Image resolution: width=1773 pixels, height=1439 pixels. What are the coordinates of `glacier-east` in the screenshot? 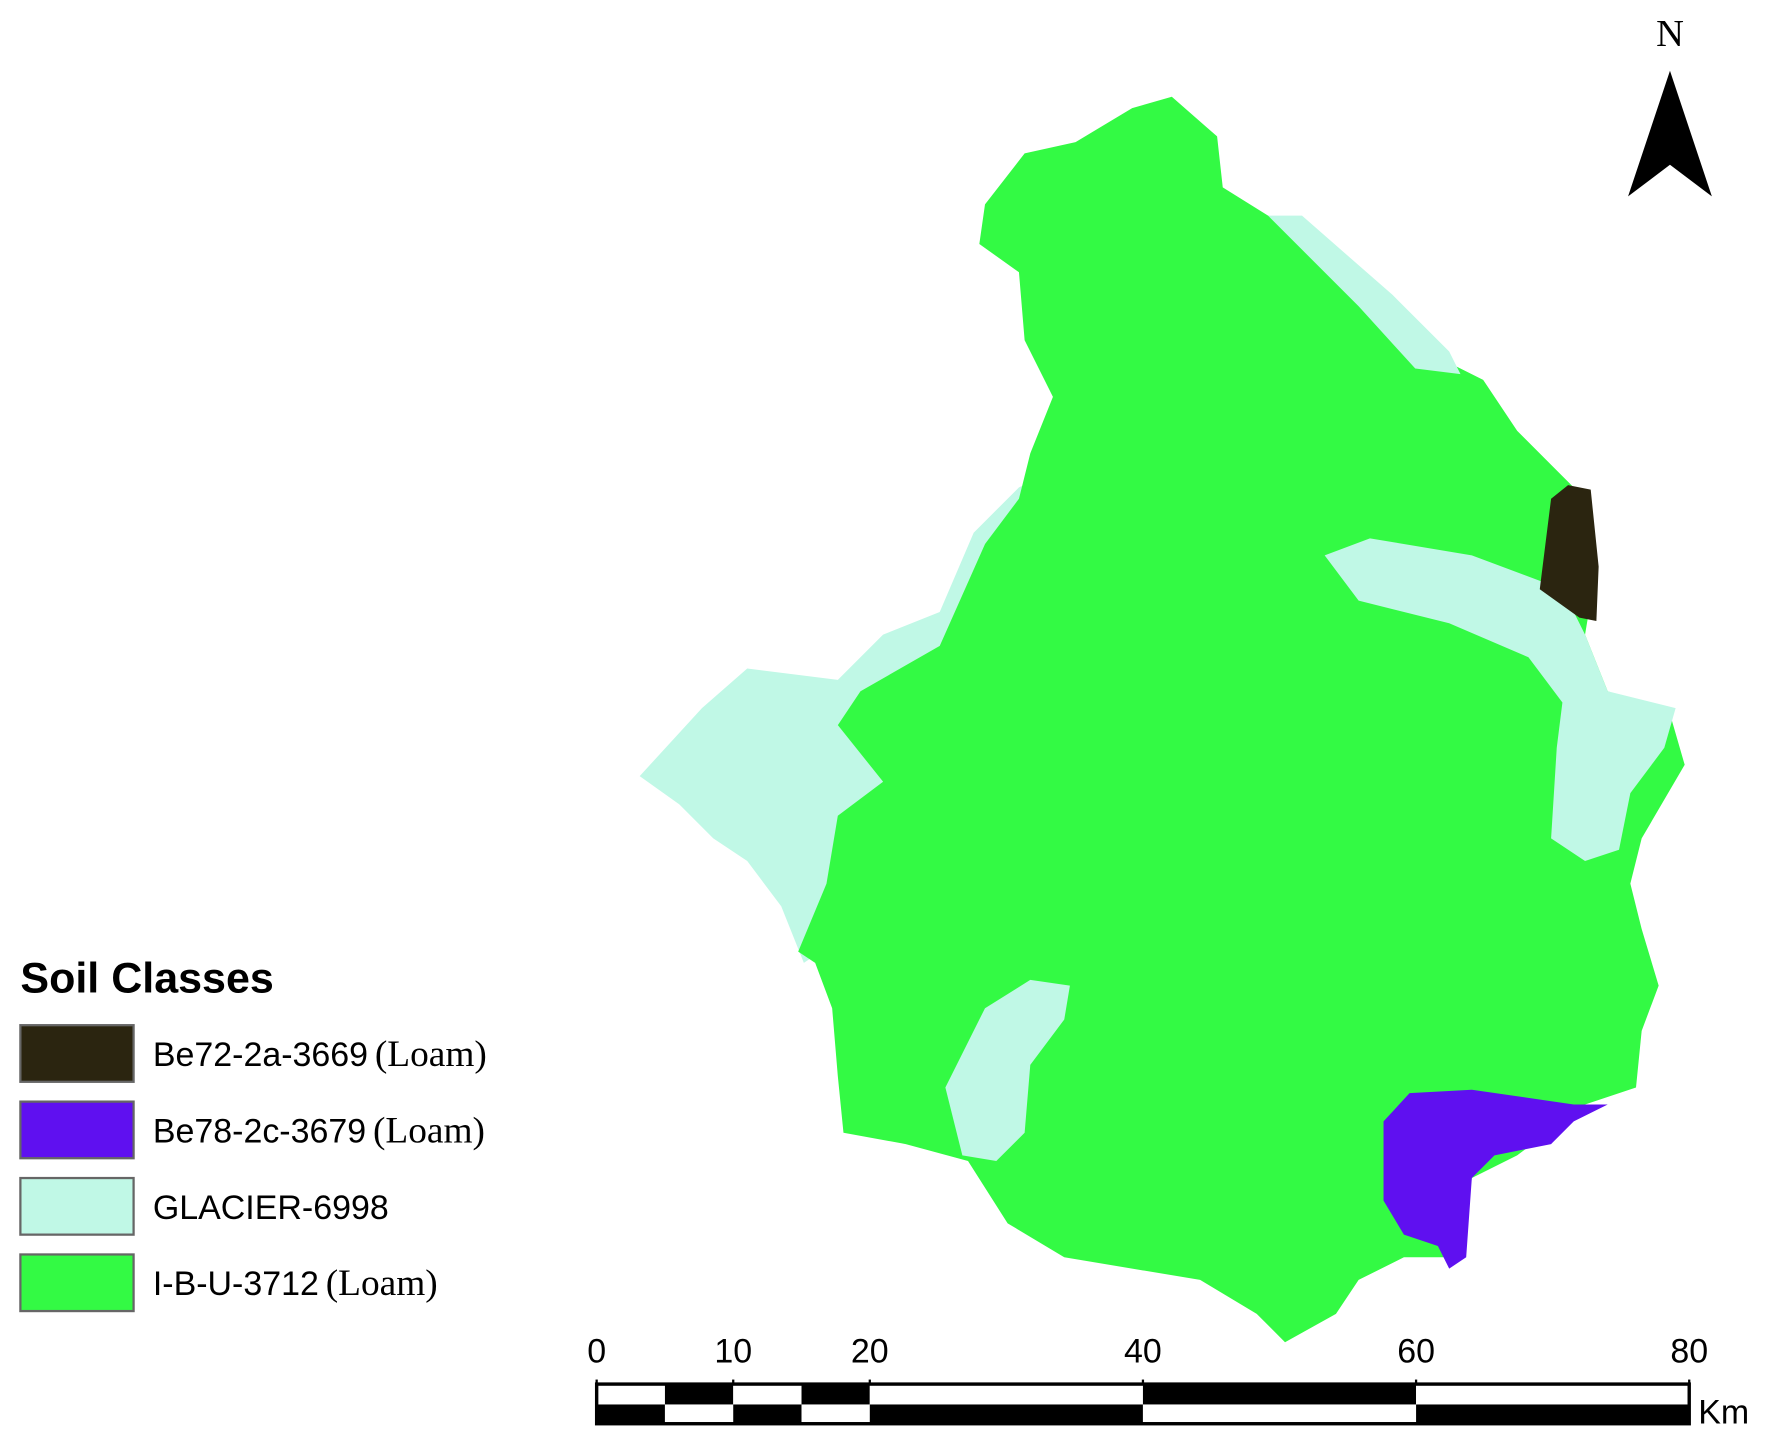 It's located at (1500, 700).